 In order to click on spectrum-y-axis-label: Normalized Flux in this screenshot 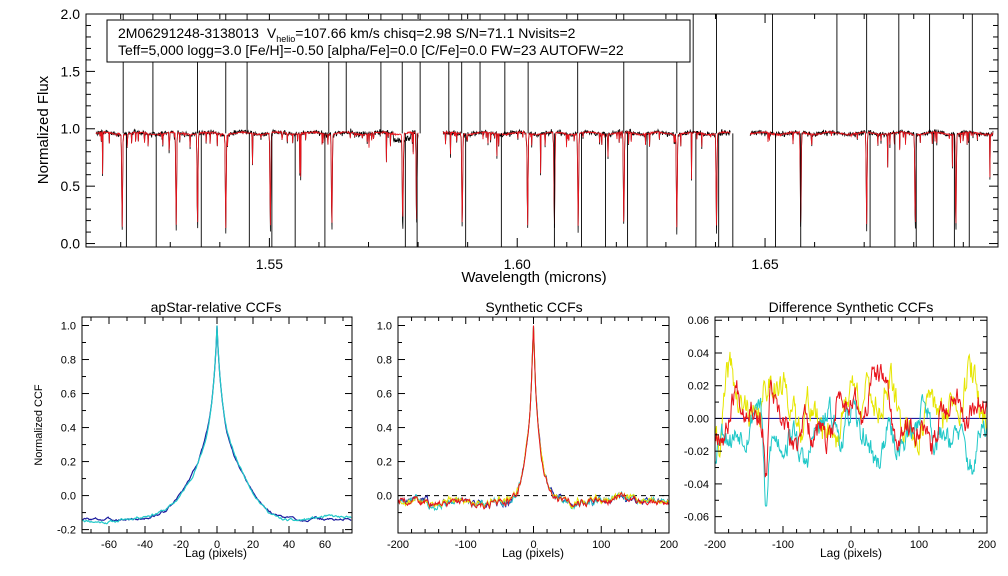, I will do `click(43, 129)`.